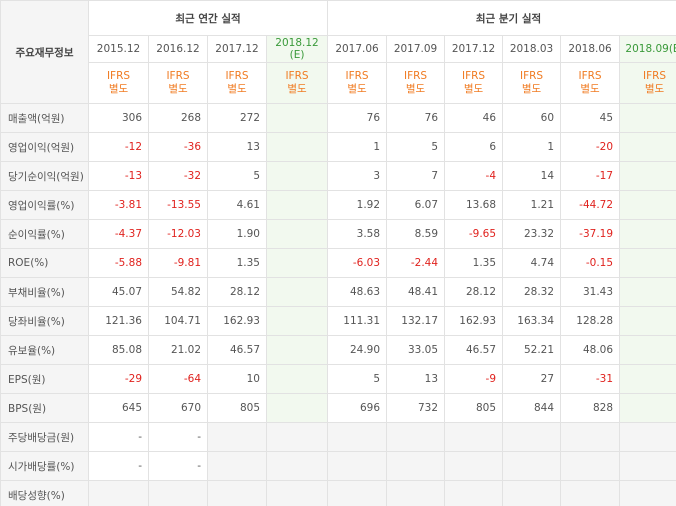 This screenshot has height=506, width=676. Describe the element at coordinates (178, 292) in the screenshot. I see `value-cell: 54.82` at that location.